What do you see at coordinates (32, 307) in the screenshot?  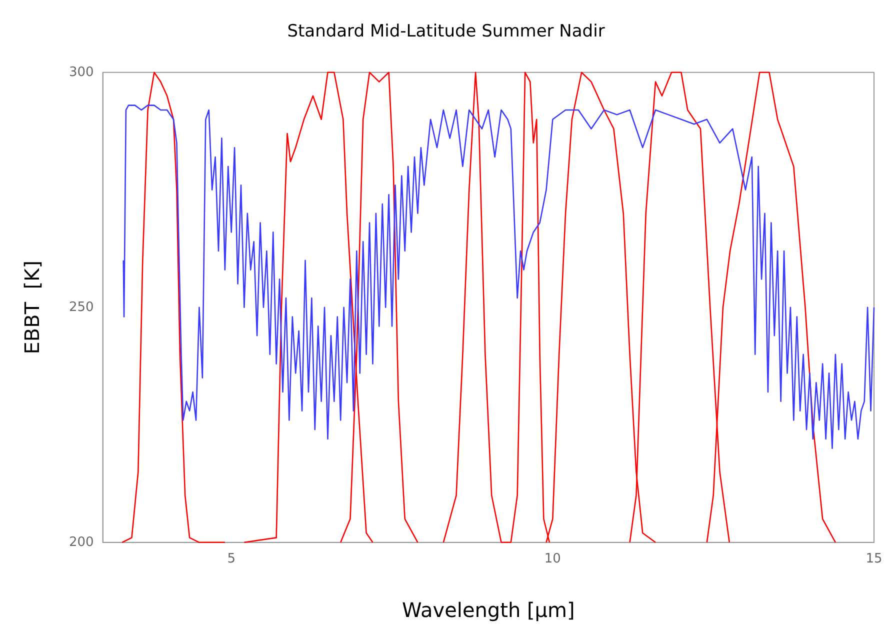 I see `y-axis-title: EBBT [K]` at bounding box center [32, 307].